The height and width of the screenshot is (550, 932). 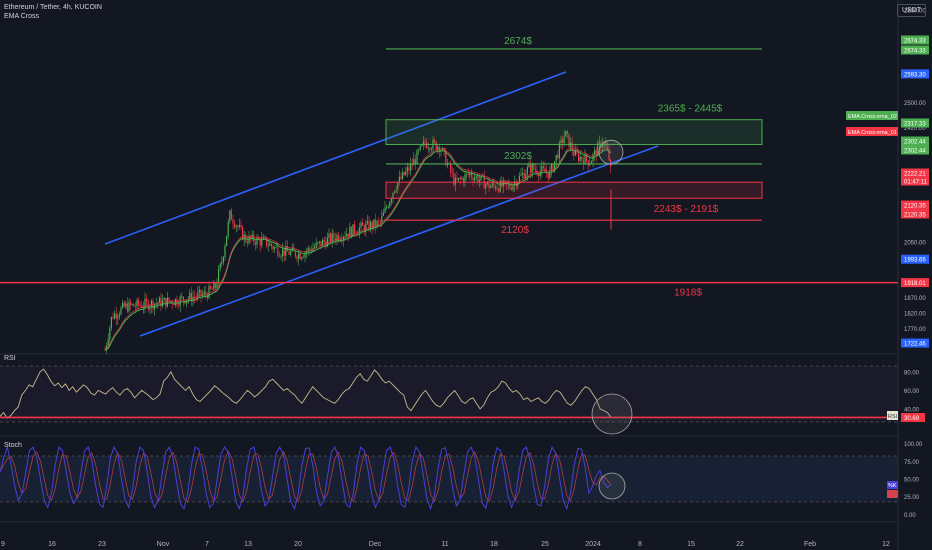 What do you see at coordinates (915, 261) in the screenshot?
I see `price-tick: 1993.66` at bounding box center [915, 261].